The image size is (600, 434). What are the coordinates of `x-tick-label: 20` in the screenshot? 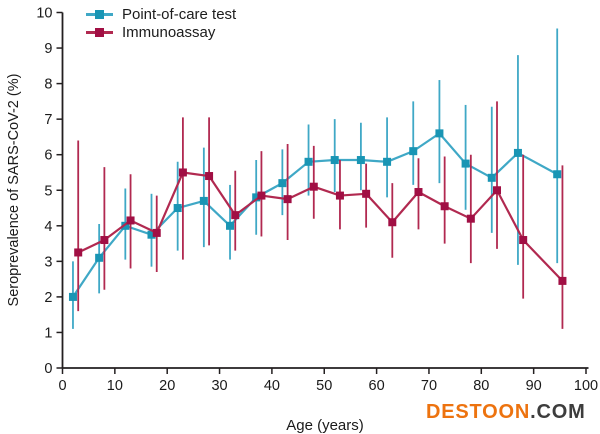 It's located at (167, 386).